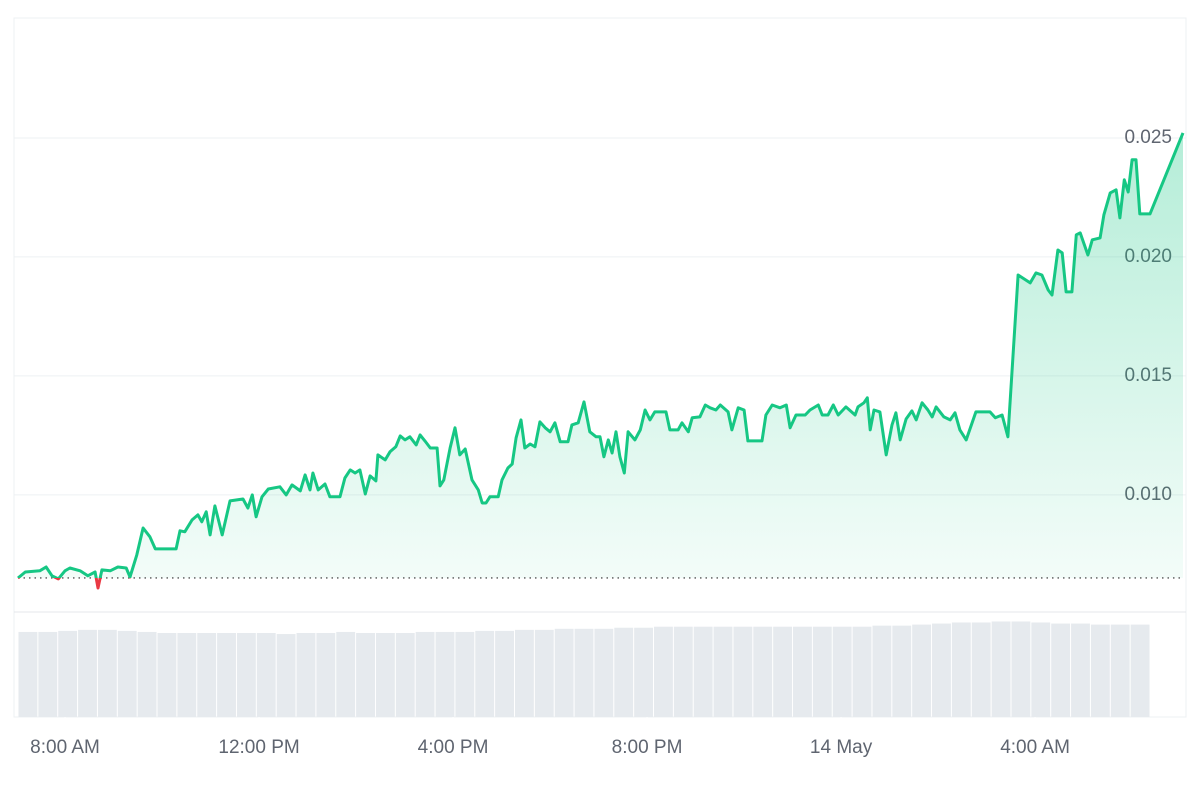 The width and height of the screenshot is (1200, 800). I want to click on x-tick-label: 8:00 PM, so click(647, 747).